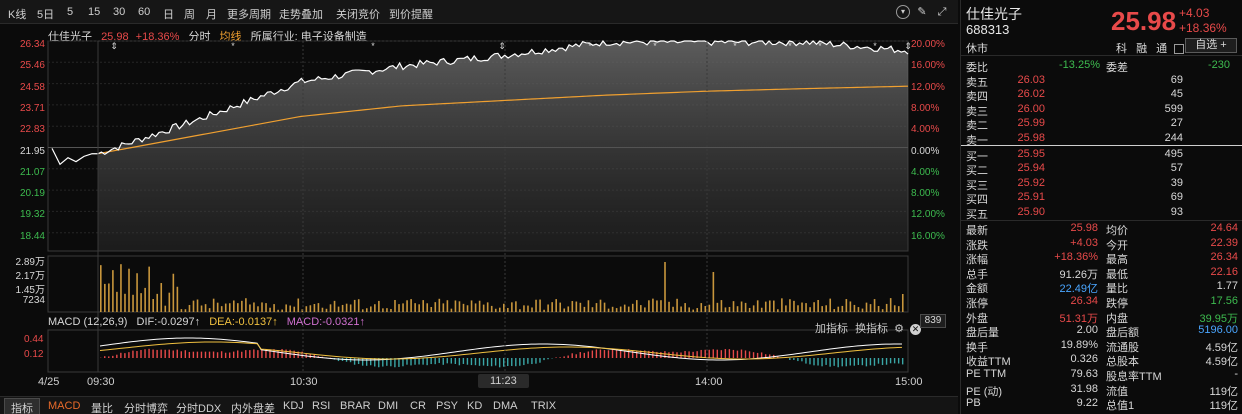  Describe the element at coordinates (22, 406) in the screenshot. I see `tab-indicator: 指标` at that location.